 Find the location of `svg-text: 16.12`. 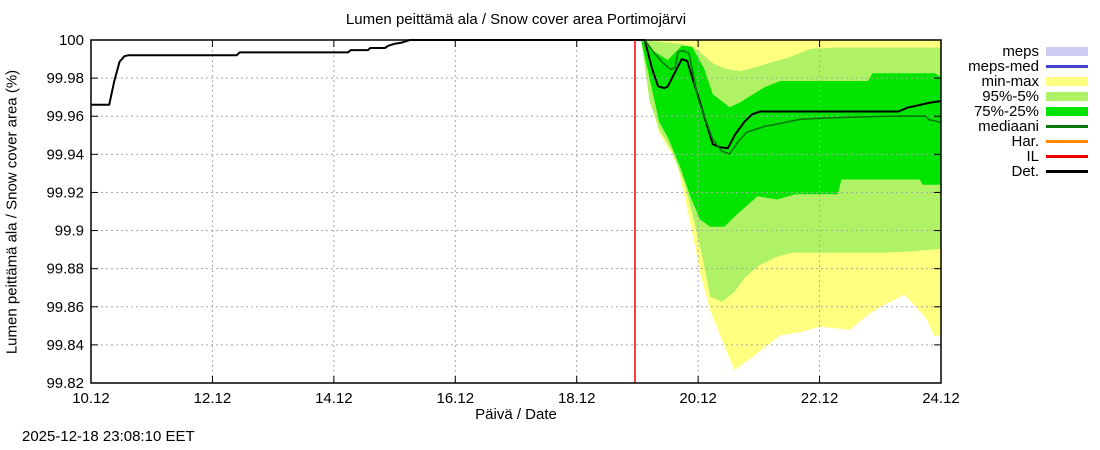

svg-text: 16.12 is located at coordinates (456, 398).